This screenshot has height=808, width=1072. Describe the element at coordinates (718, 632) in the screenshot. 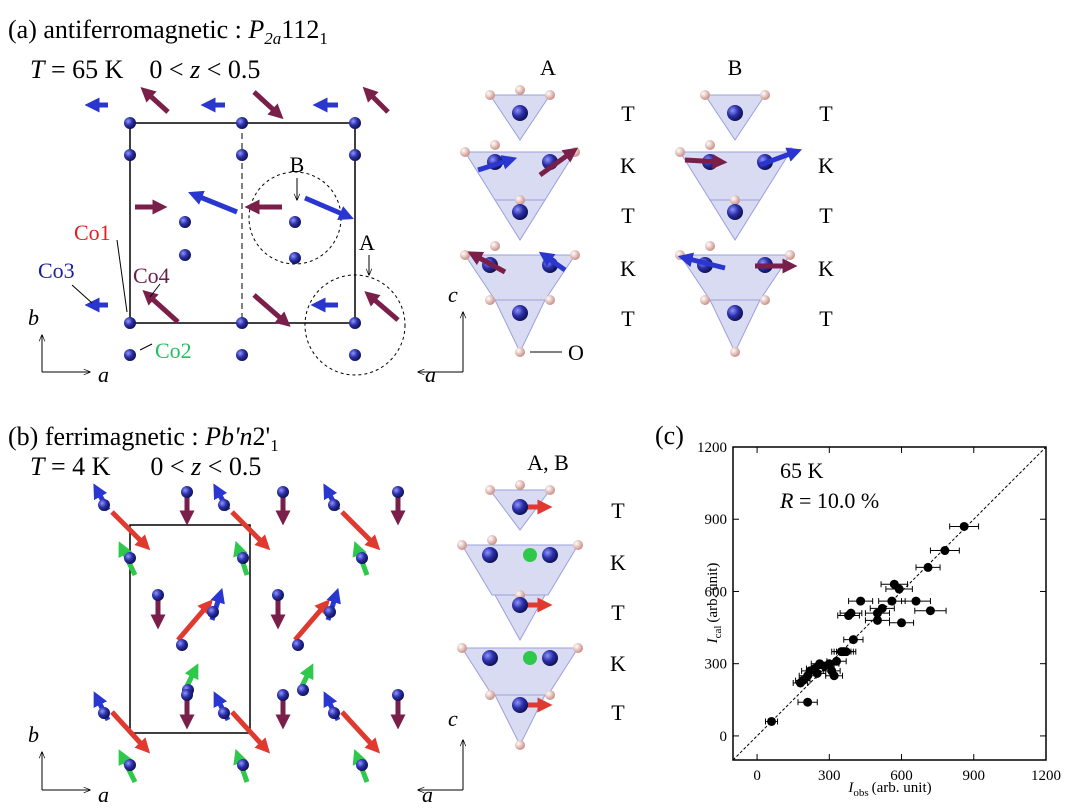

I see `y-axis-title: cal` at that location.